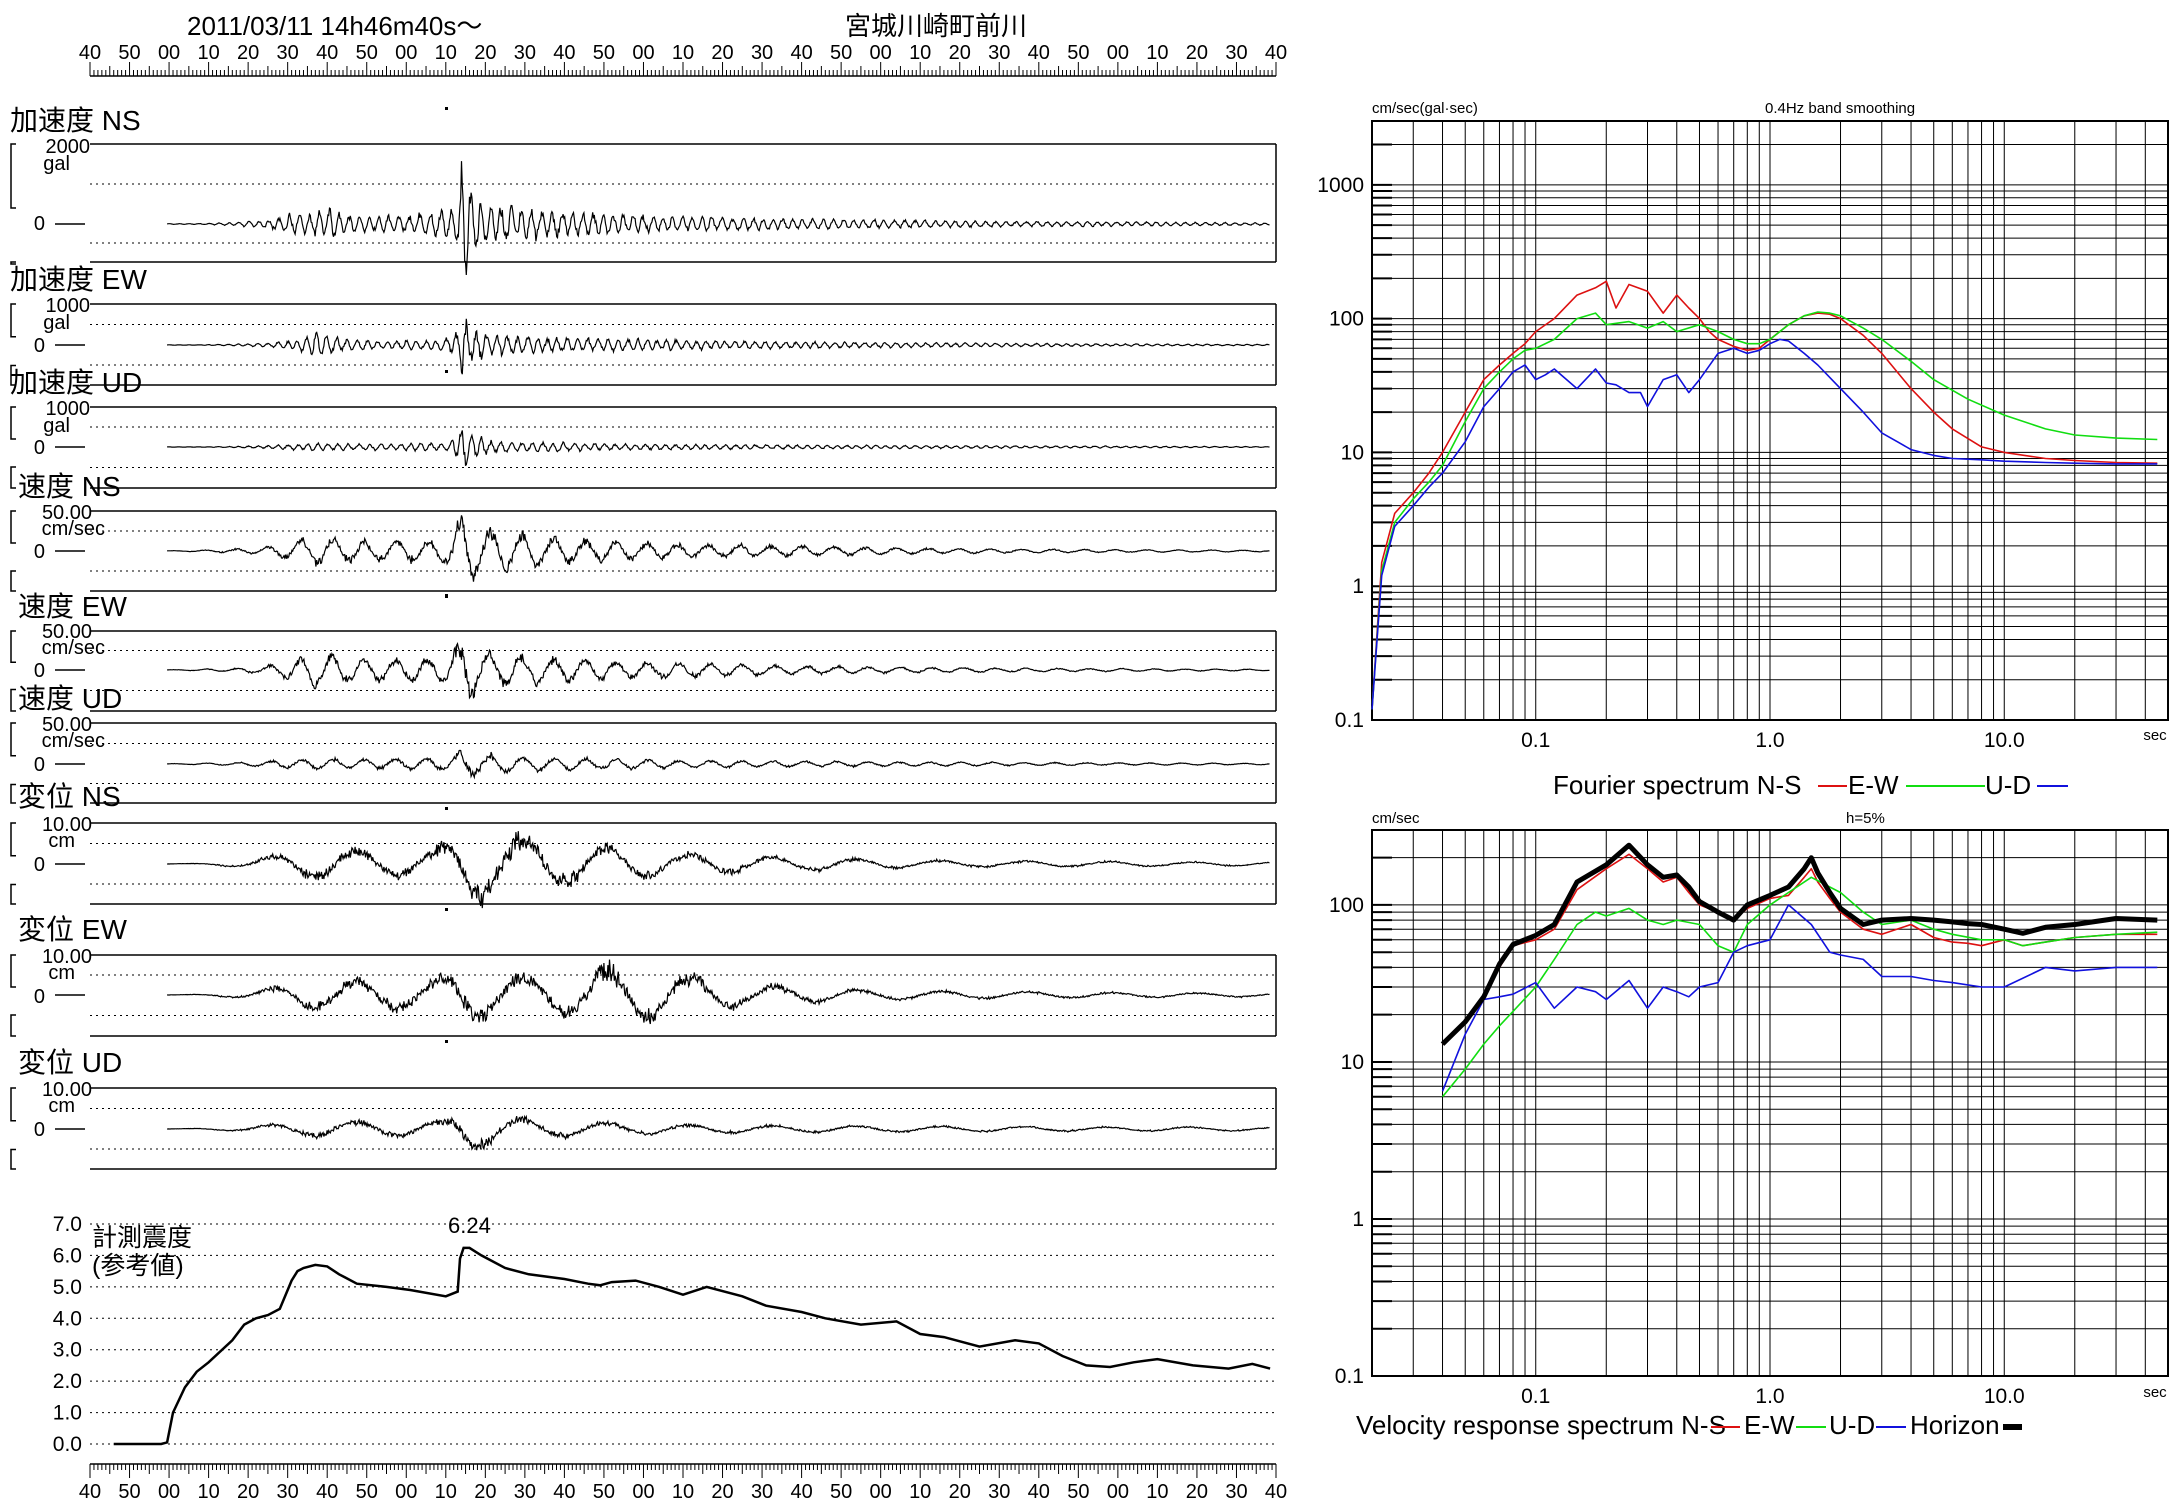 This screenshot has height=1501, width=2182. What do you see at coordinates (643, 534) in the screenshot?
I see `panel-velocity-ns: 速度 NS 50.00 cm/sec 0` at bounding box center [643, 534].